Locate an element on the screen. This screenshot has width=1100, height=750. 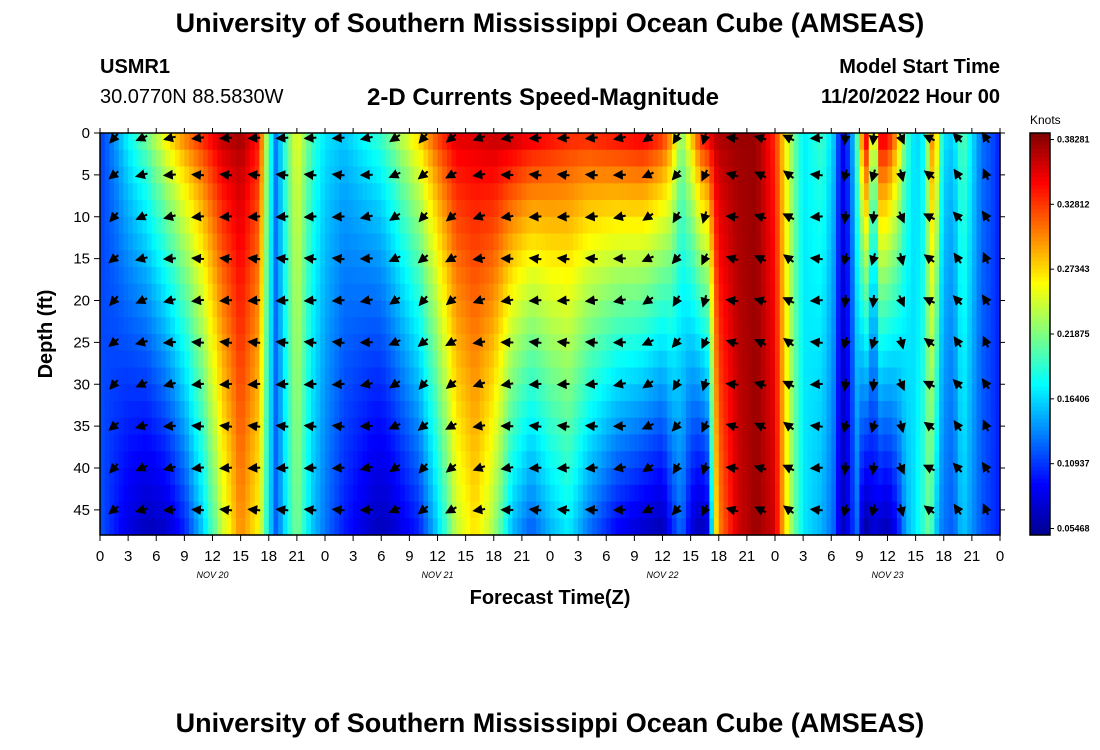
model-start-label: Model Start Time is located at coordinates (919, 67).